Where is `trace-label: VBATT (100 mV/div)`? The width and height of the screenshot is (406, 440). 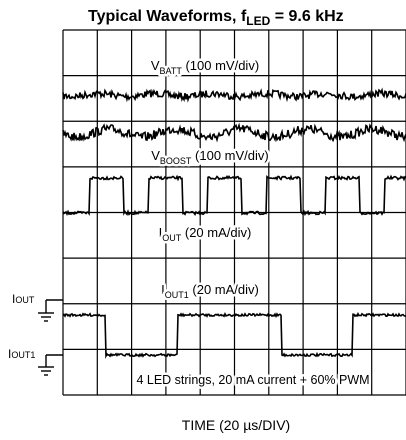
trace-label: VBATT (100 mV/div) is located at coordinates (205, 67).